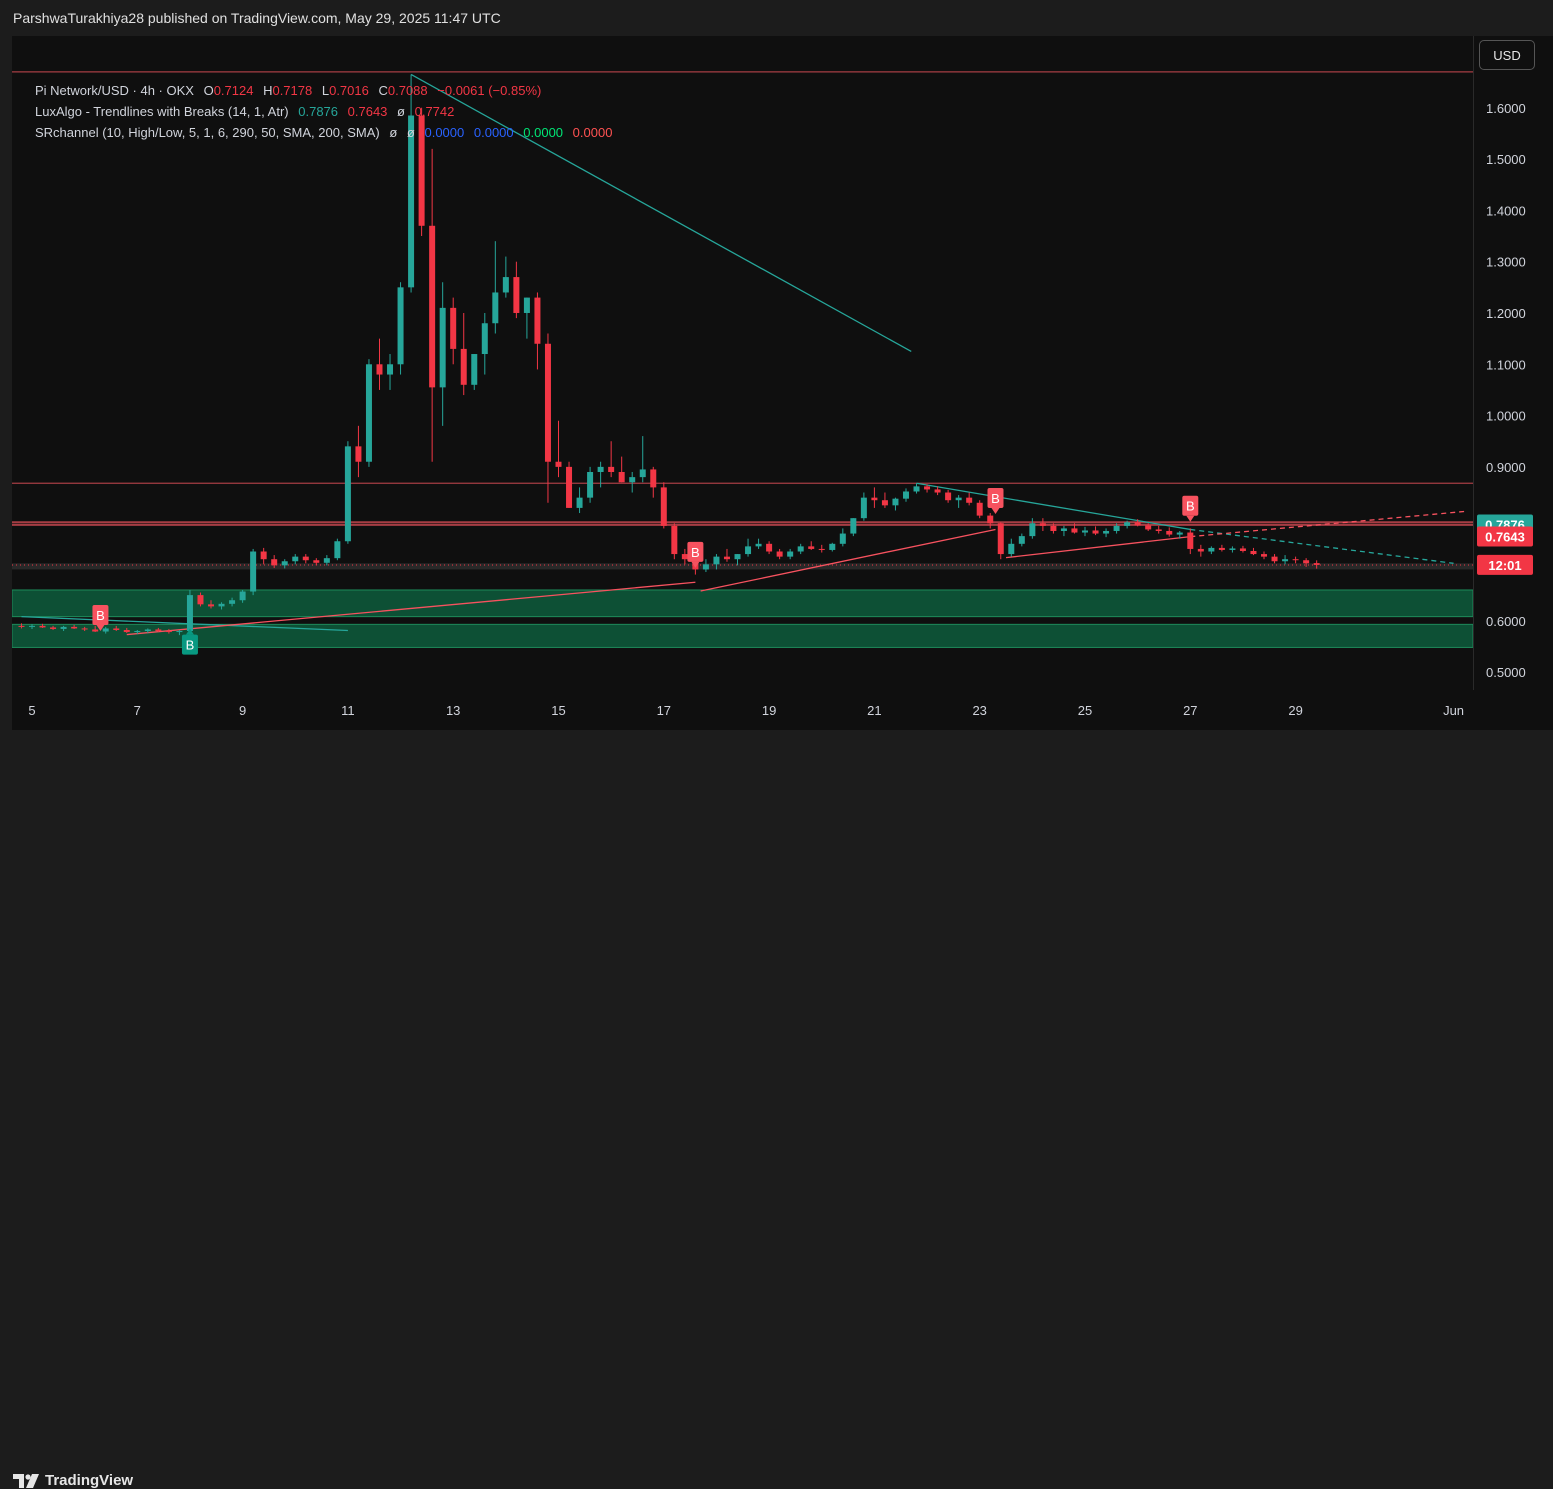 The height and width of the screenshot is (1489, 1553). I want to click on break-marker-label: B, so click(100, 615).